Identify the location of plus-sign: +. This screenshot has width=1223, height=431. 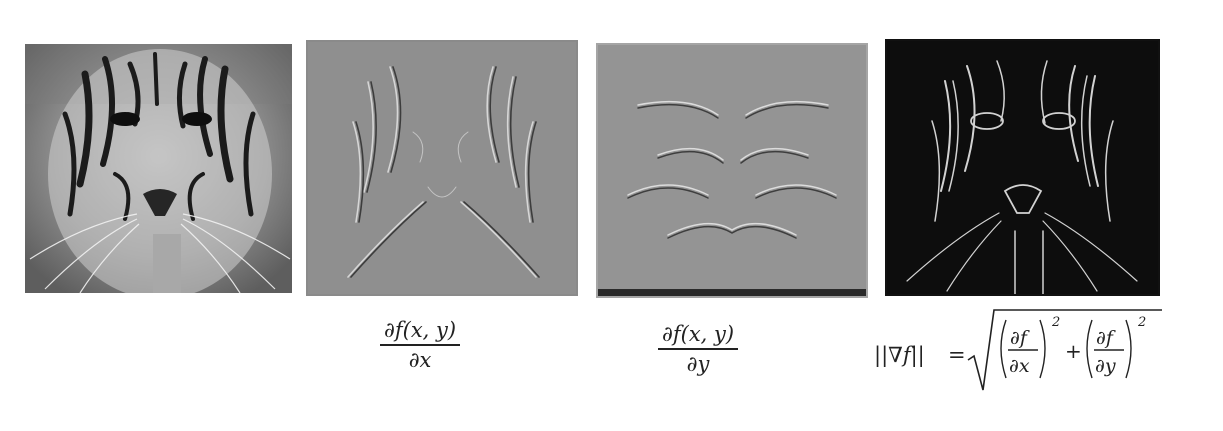
(1073, 351).